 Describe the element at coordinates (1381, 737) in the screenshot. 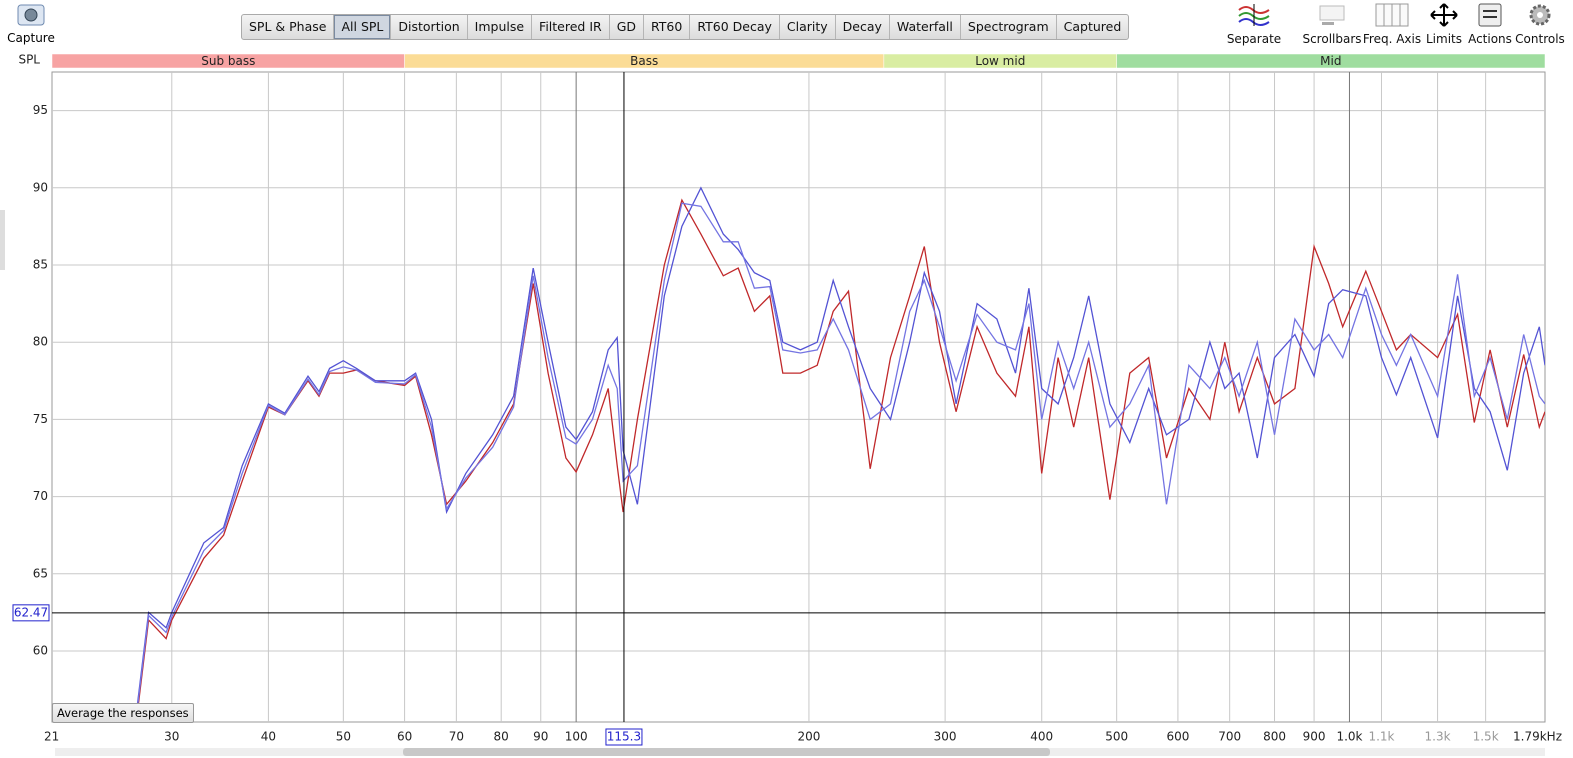

I see `x-tick-label: 1.1k` at that location.